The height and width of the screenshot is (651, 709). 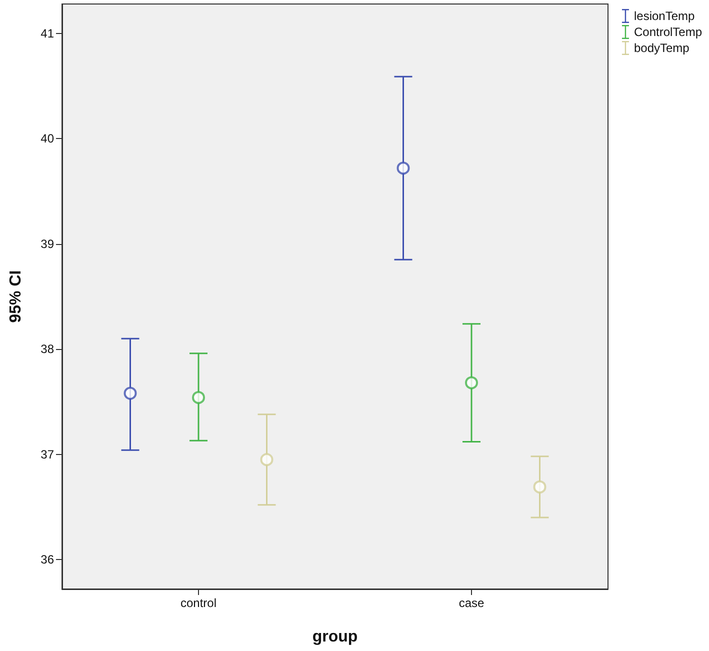 I want to click on x-axis-title: group, so click(x=335, y=637).